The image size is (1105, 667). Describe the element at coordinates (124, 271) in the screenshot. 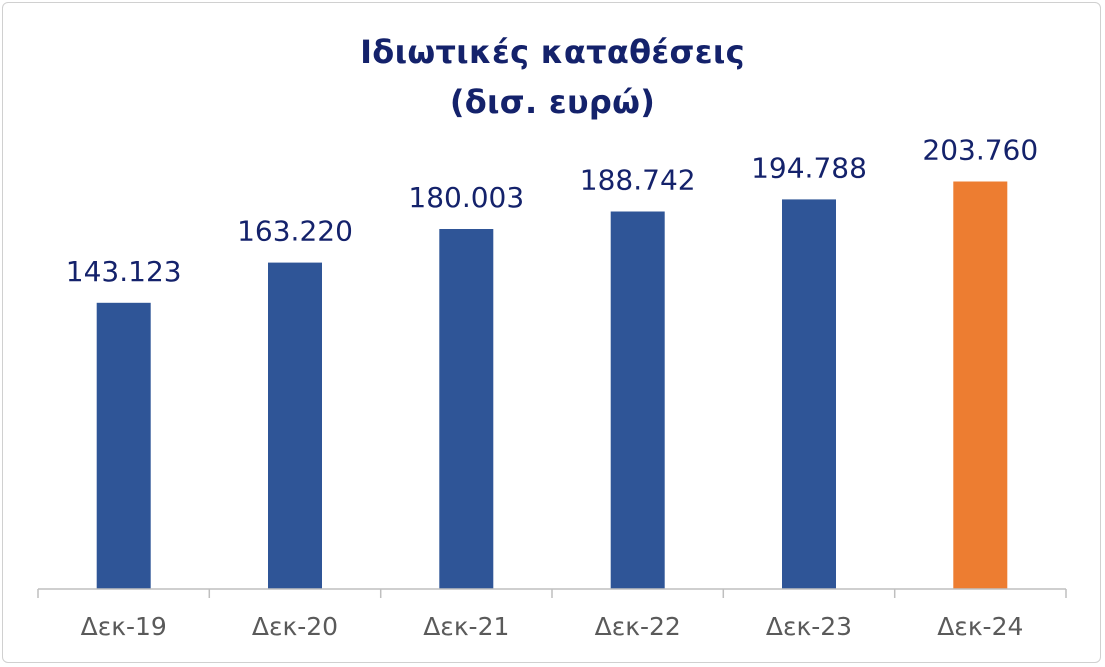

I see `value-label-Δεκ-19: 143.123` at that location.